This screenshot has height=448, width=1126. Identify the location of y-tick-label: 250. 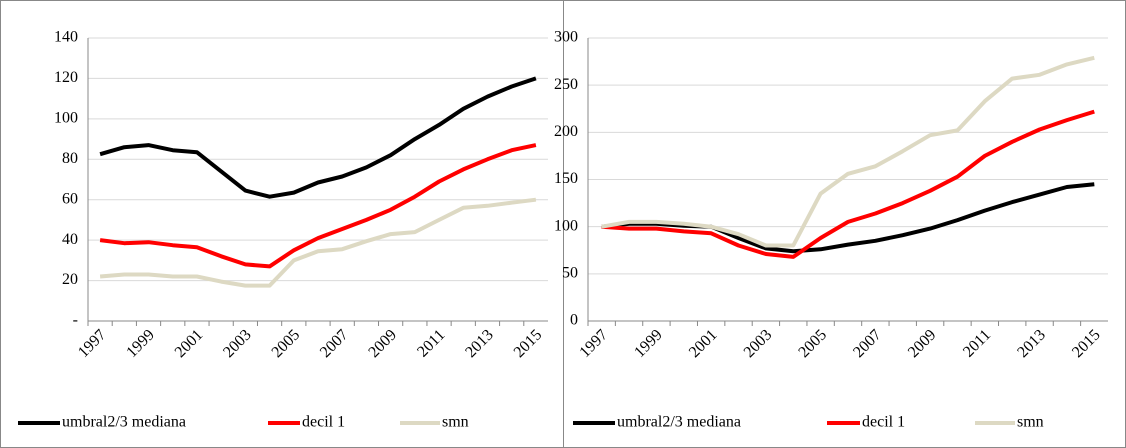
(566, 84).